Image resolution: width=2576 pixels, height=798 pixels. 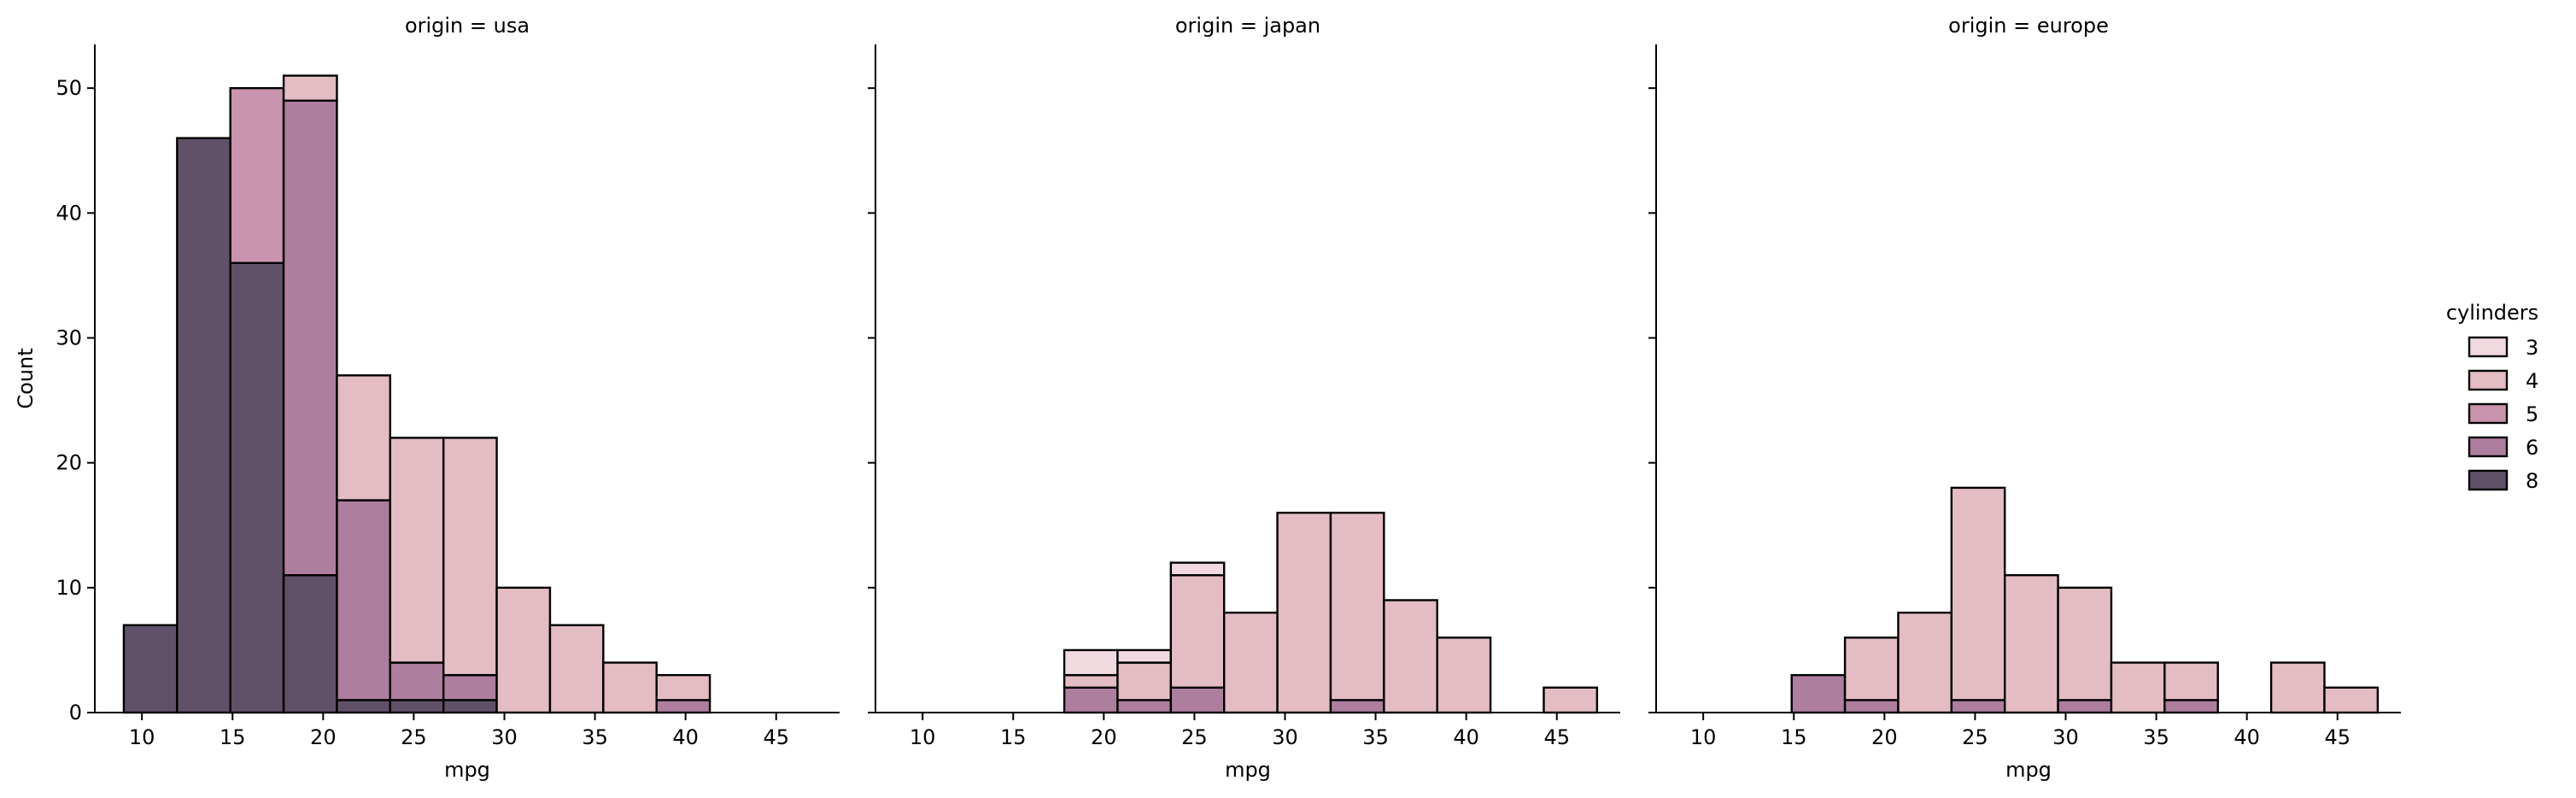 I want to click on legend-items: 3 4 5 6 8, so click(x=2503, y=414).